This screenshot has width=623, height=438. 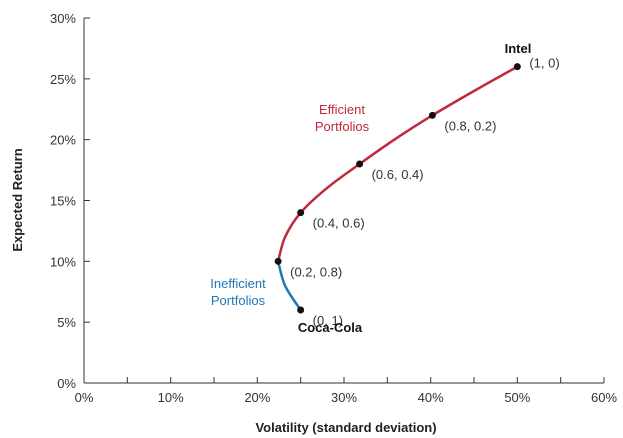 What do you see at coordinates (63, 201) in the screenshot?
I see `y-tick-label: 15%` at bounding box center [63, 201].